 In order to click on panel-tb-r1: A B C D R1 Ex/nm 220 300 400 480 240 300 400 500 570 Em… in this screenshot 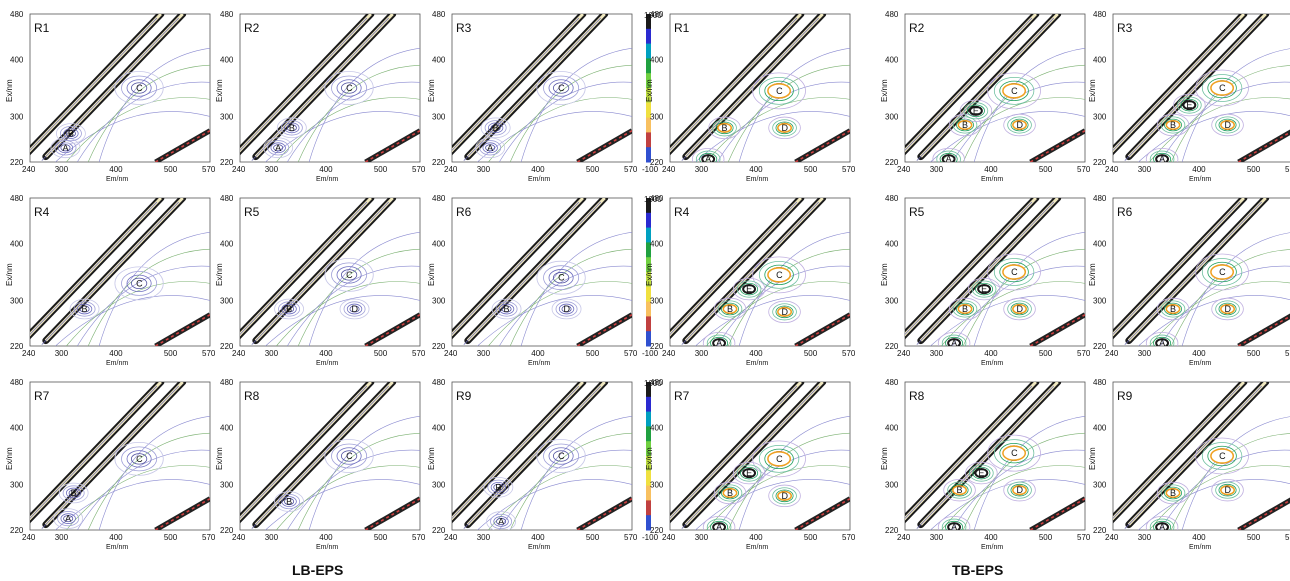, I will do `click(750, 96)`.